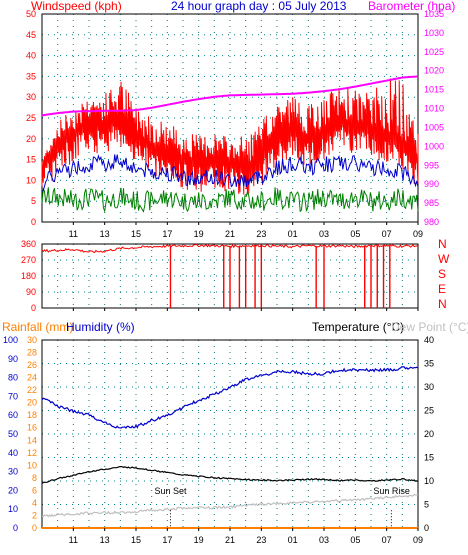  Describe the element at coordinates (444, 259) in the screenshot. I see `direction-compass-label: W` at that location.